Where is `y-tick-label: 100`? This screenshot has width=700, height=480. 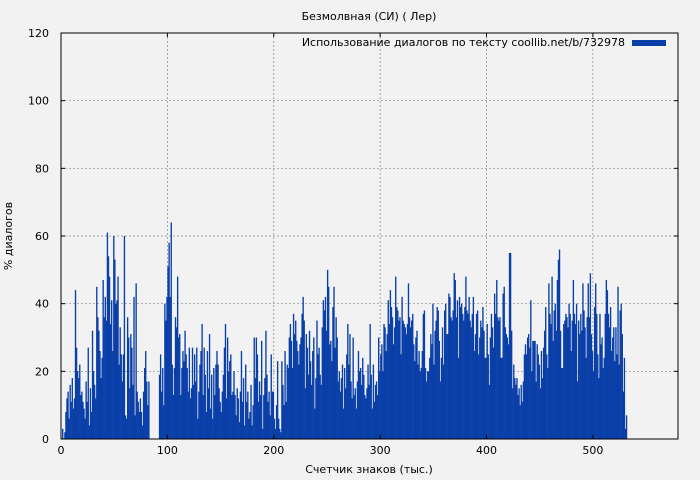
y-tick-label: 100 is located at coordinates (38, 101).